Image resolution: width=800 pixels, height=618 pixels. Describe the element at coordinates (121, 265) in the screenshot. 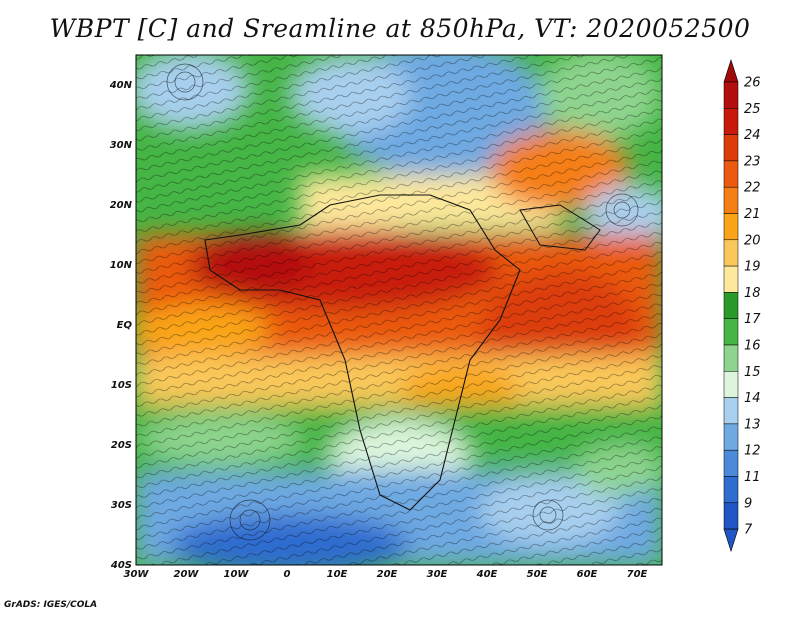

I see `lat-label: 10N` at that location.